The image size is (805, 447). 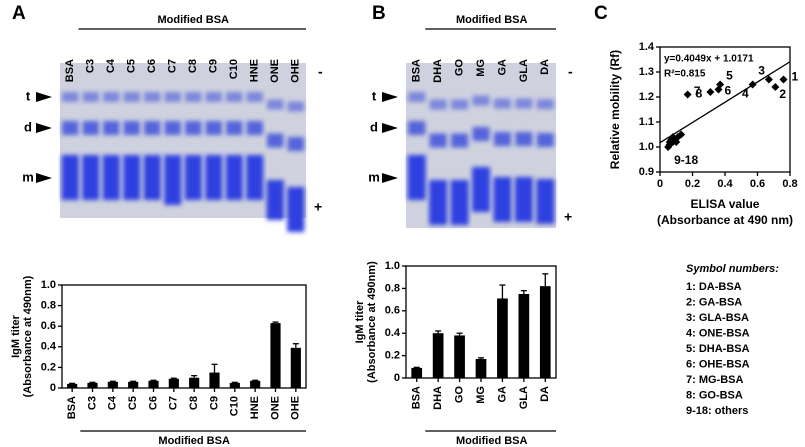 What do you see at coordinates (714, 395) in the screenshot?
I see `legend-item: 8: GO-BSA` at bounding box center [714, 395].